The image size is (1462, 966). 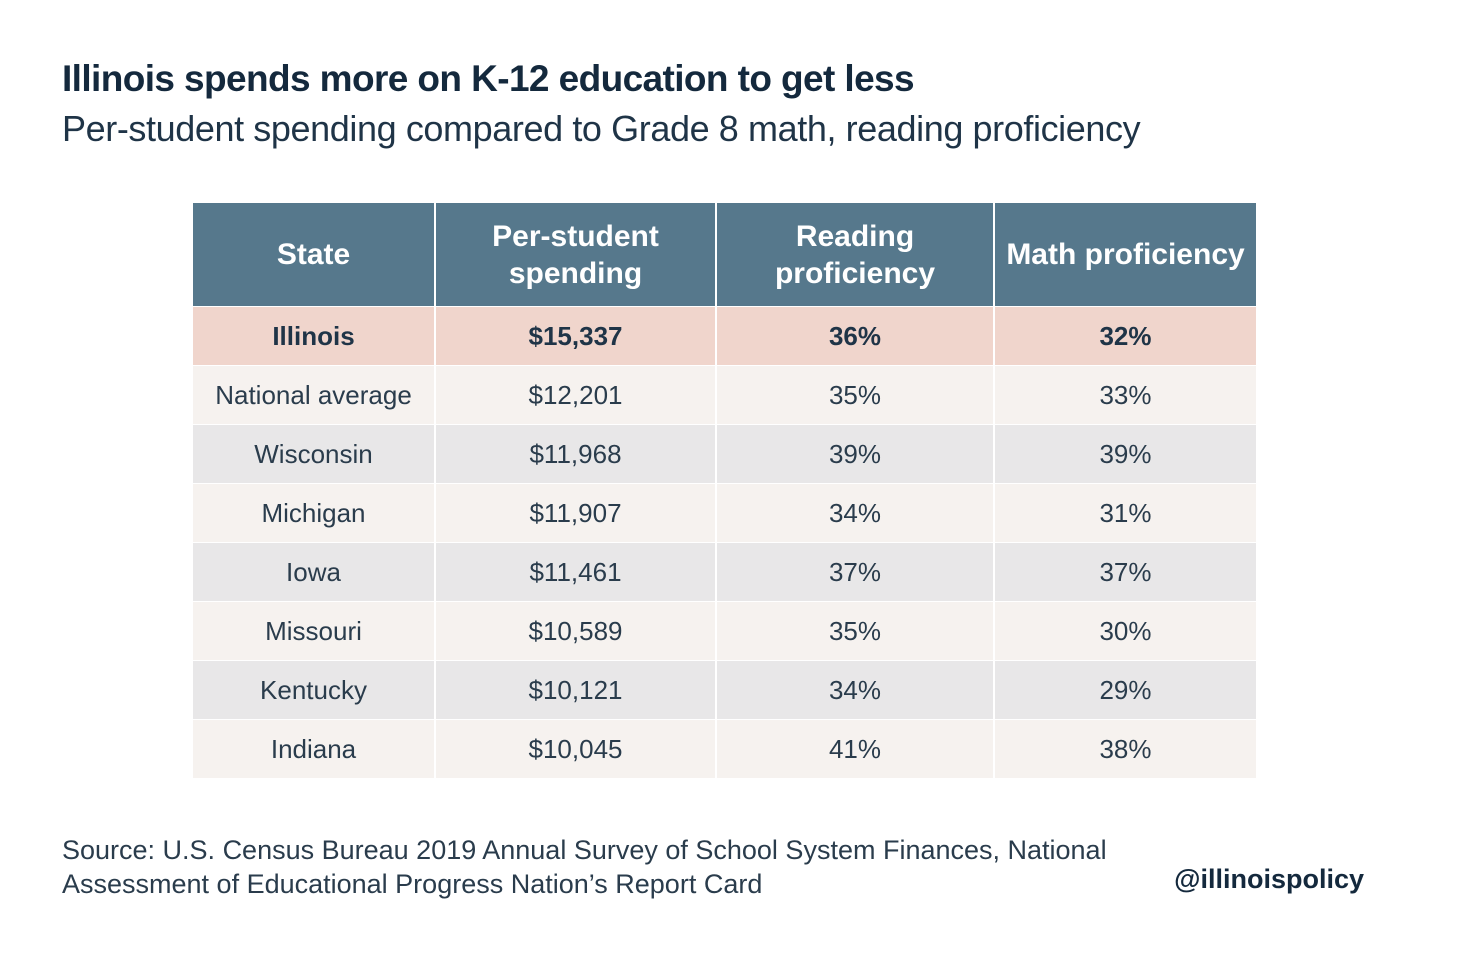 I want to click on cell-state: National average, so click(x=314, y=395).